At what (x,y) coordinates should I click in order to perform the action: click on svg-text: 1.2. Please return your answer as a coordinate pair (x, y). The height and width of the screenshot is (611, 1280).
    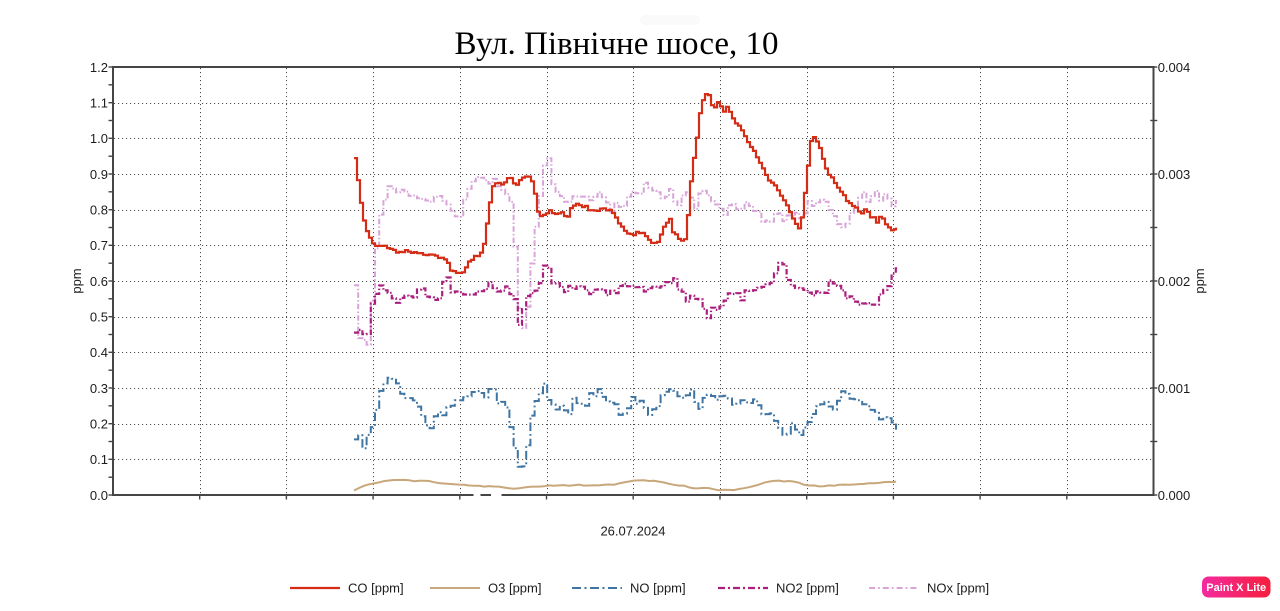
    Looking at the image, I should click on (99, 67).